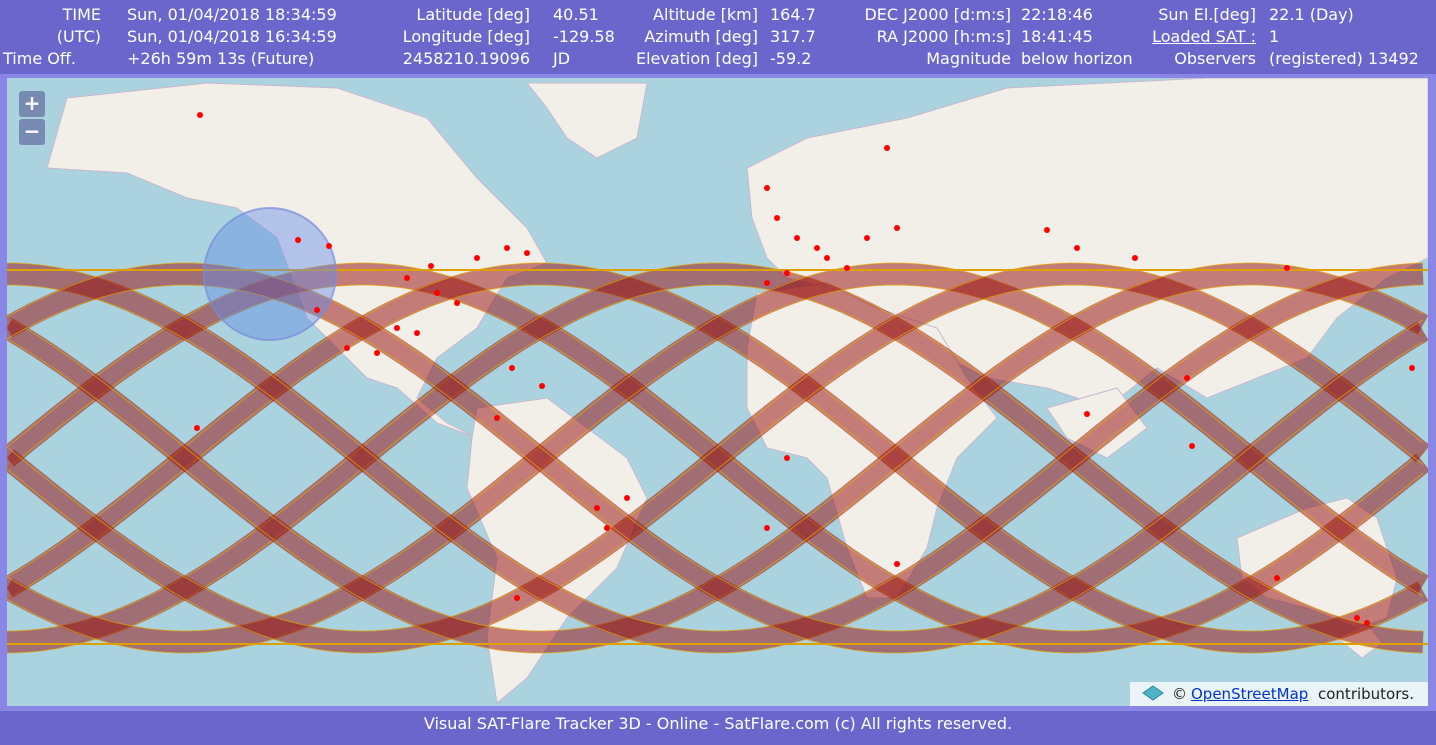 This screenshot has height=745, width=1436. I want to click on info-value: 18:41:45, so click(1057, 36).